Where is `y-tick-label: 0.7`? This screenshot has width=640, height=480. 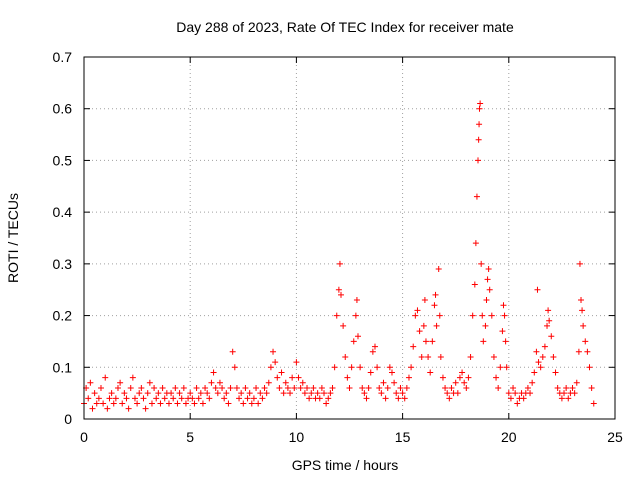 y-tick-label: 0.7 is located at coordinates (63, 57).